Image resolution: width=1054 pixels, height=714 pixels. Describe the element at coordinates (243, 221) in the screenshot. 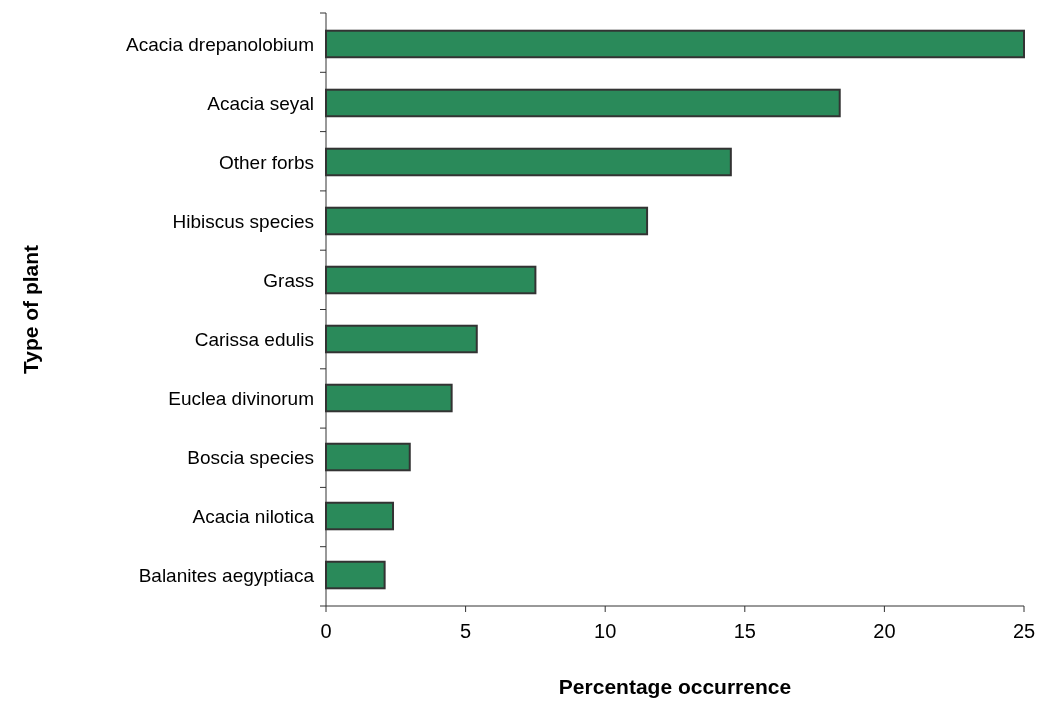

I see `y-tick-label: Hibiscus species` at that location.